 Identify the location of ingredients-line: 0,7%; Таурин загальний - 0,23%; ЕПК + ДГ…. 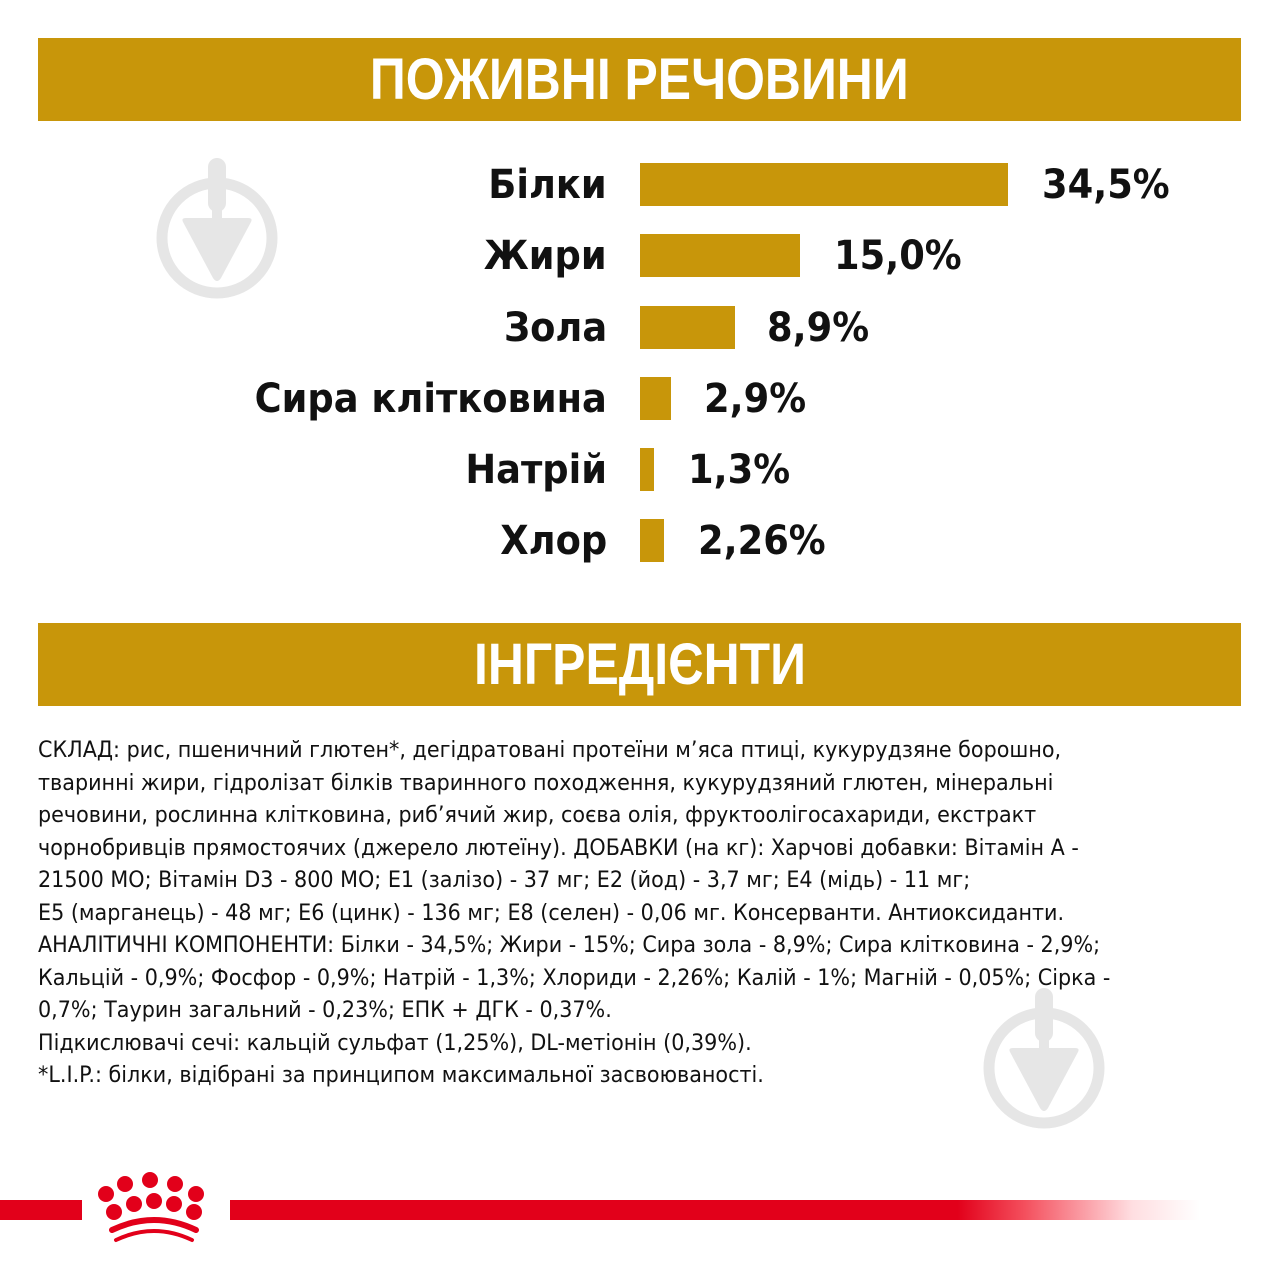
(325, 1010).